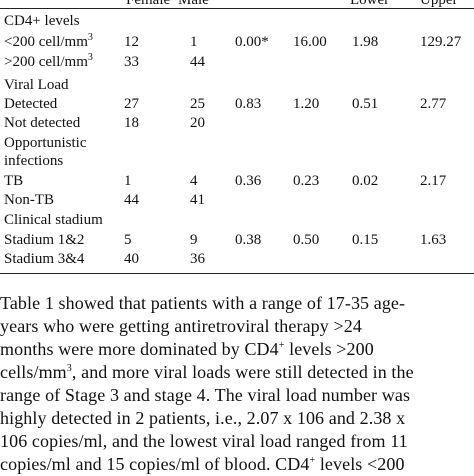 This screenshot has width=474, height=476. What do you see at coordinates (131, 62) in the screenshot?
I see `cell-female: 33` at bounding box center [131, 62].